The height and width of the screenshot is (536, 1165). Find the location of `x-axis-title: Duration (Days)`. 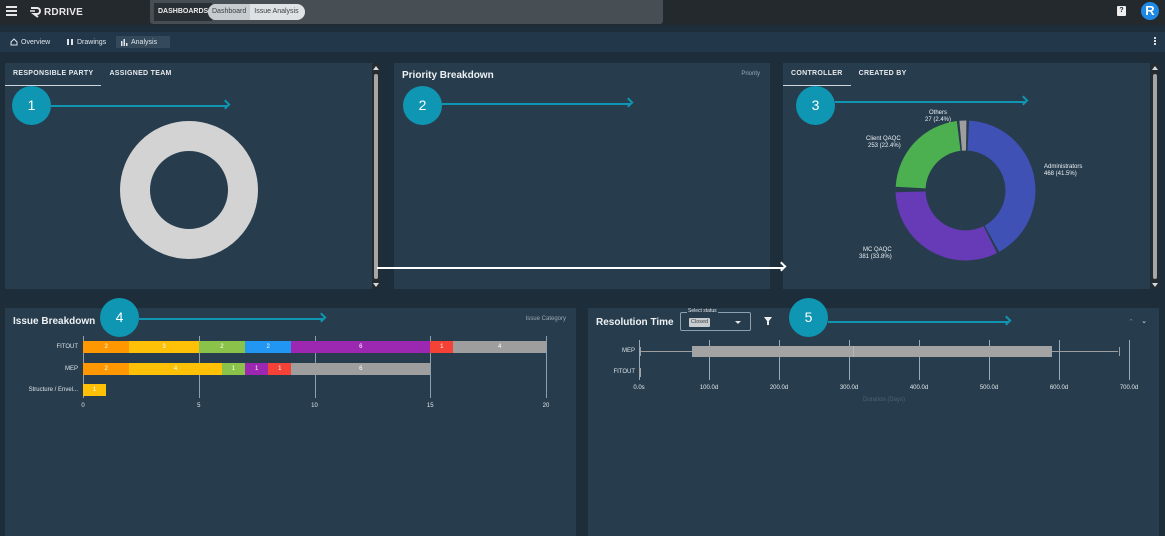

x-axis-title: Duration (Days) is located at coordinates (884, 400).